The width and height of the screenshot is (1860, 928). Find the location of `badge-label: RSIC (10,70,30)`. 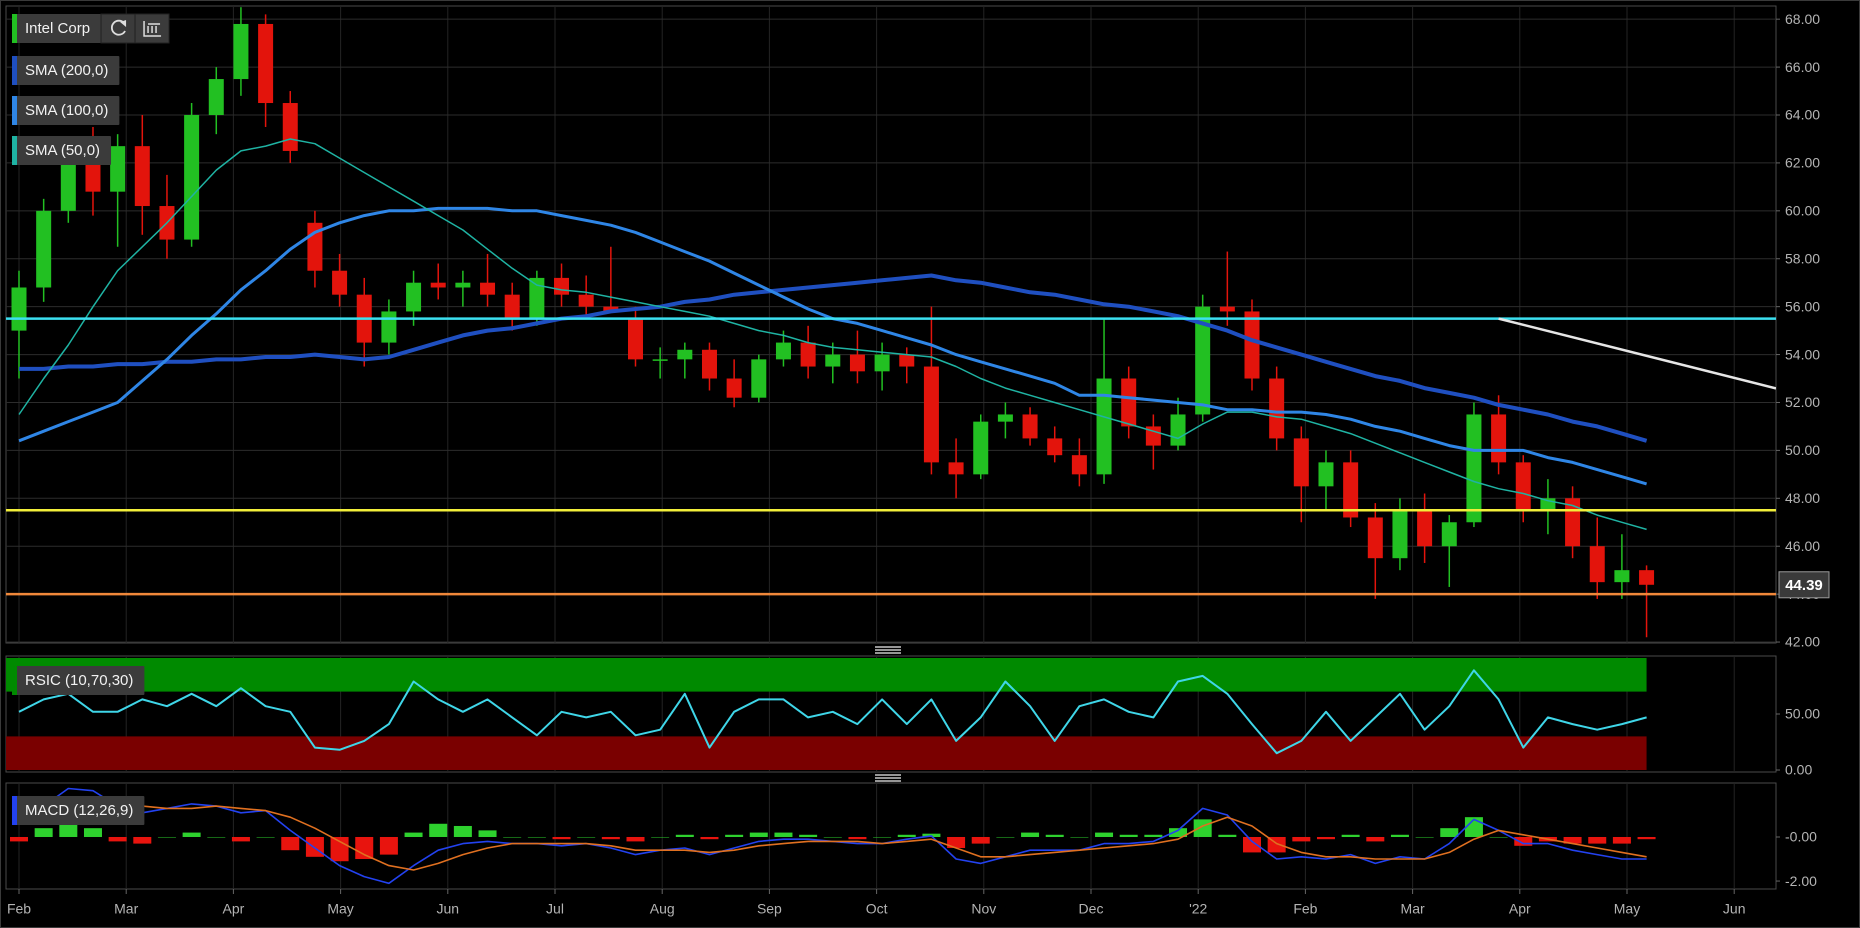

badge-label: RSIC (10,70,30) is located at coordinates (79, 680).